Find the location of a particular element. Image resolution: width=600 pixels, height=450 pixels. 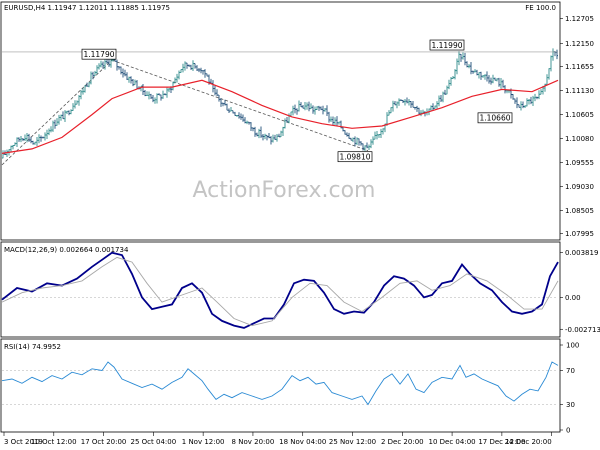

time-tick-label: 8 Nov 20:00 is located at coordinates (253, 442).